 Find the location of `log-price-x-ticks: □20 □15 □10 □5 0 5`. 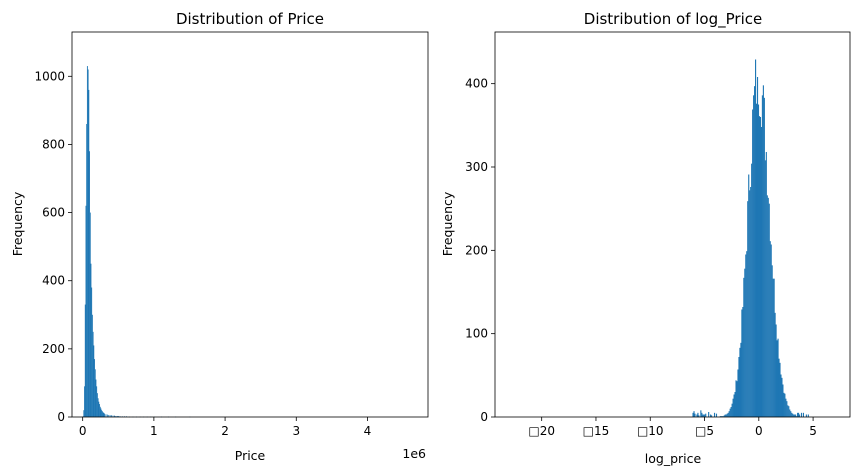

log-price-x-ticks: □20 □15 □10 □5 0 5 is located at coordinates (672, 427).